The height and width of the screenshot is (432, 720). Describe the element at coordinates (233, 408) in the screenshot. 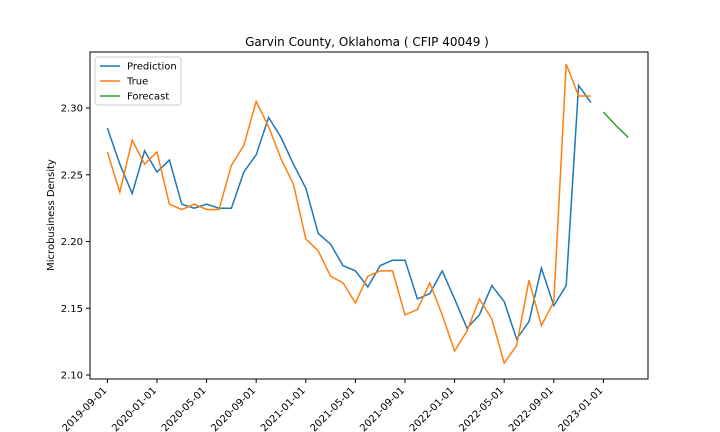

I see `x-tick-label: 2020-09-01` at that location.